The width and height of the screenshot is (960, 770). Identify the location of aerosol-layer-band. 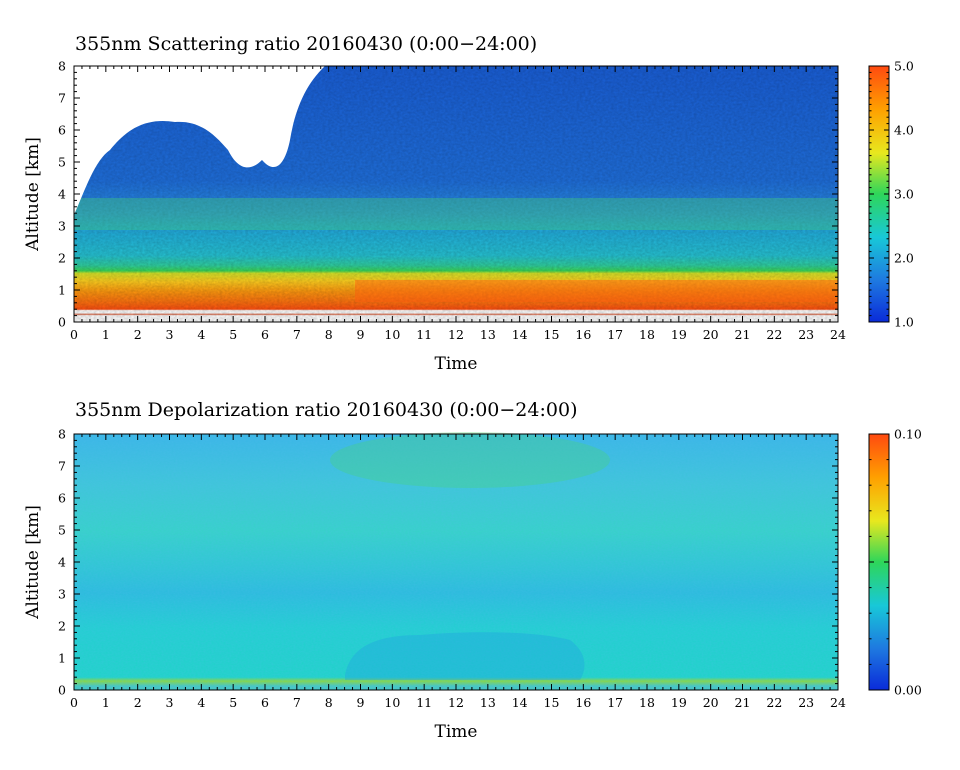
(456, 214).